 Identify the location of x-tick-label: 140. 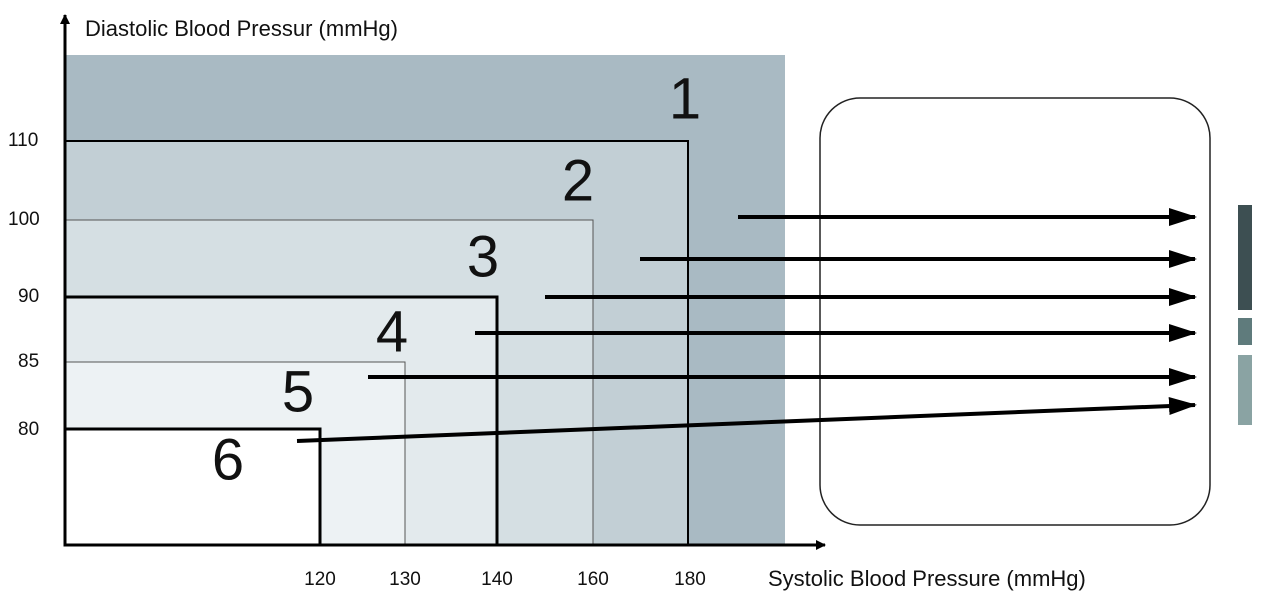
(497, 579).